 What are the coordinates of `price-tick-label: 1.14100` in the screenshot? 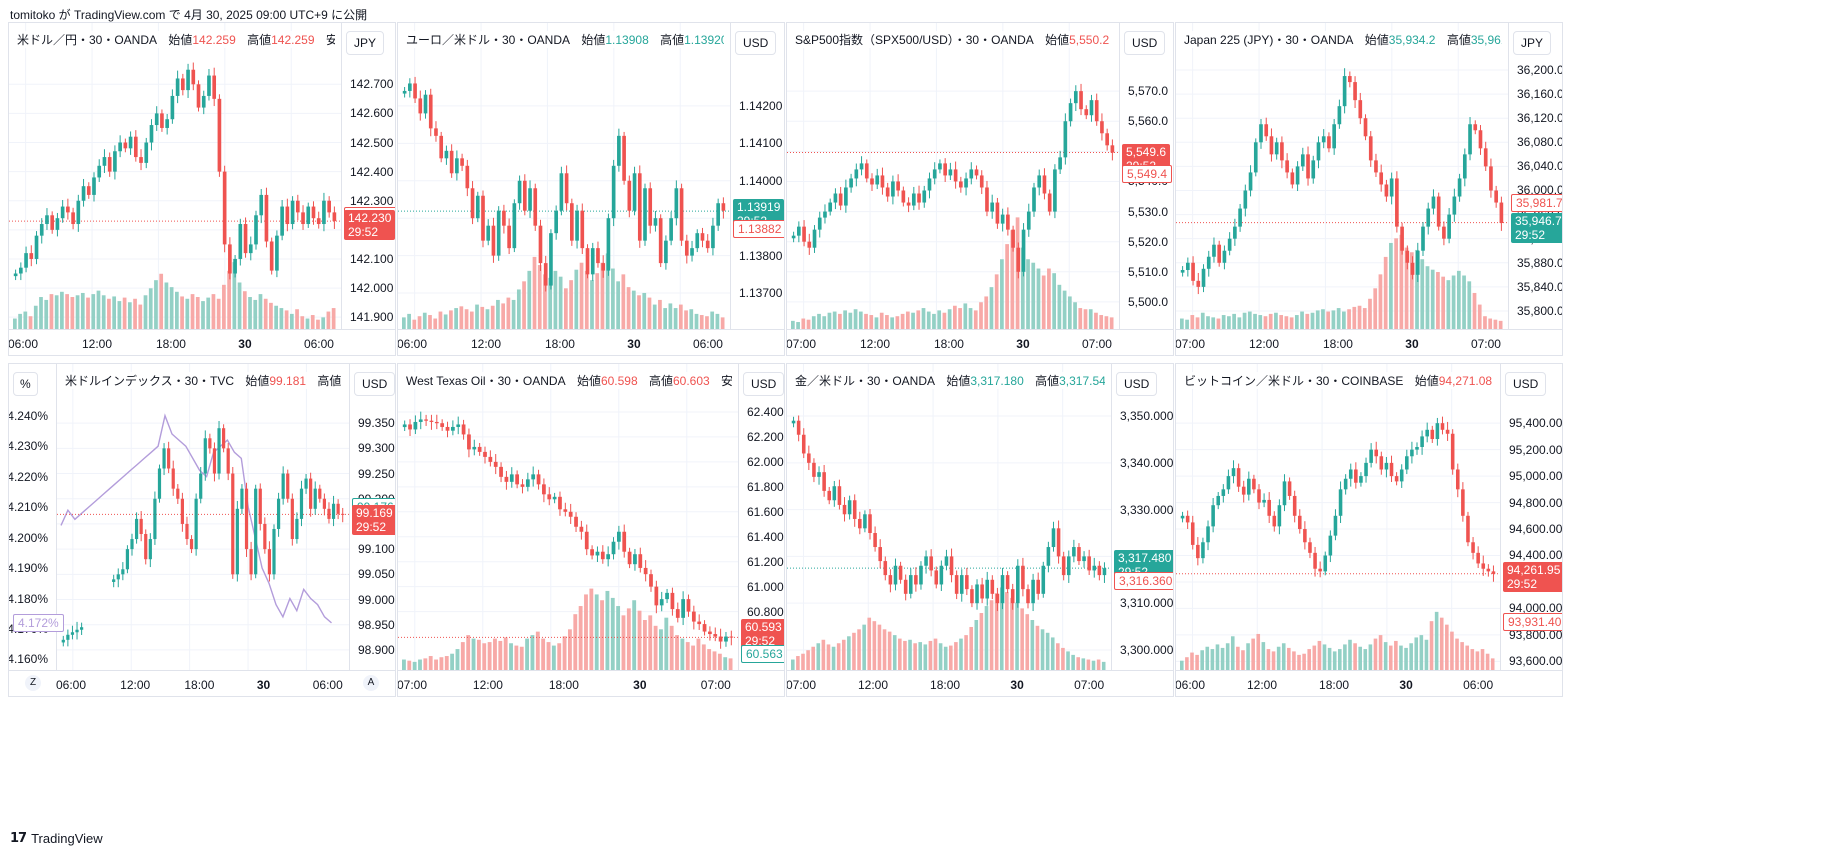 It's located at (761, 143).